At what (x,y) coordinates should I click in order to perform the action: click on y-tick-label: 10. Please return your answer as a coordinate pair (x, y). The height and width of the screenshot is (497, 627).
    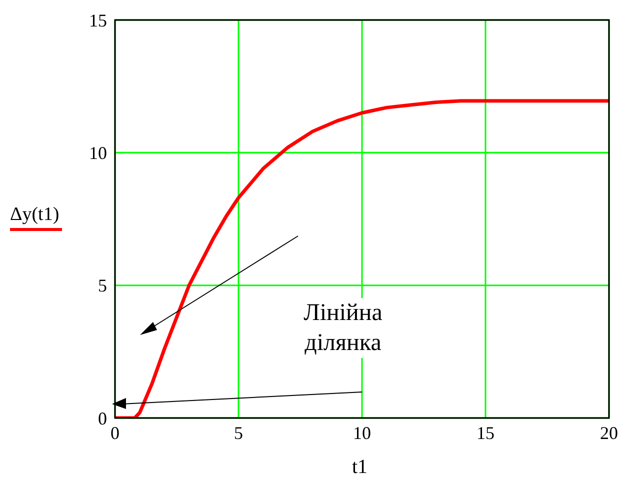
    Looking at the image, I should click on (98, 153).